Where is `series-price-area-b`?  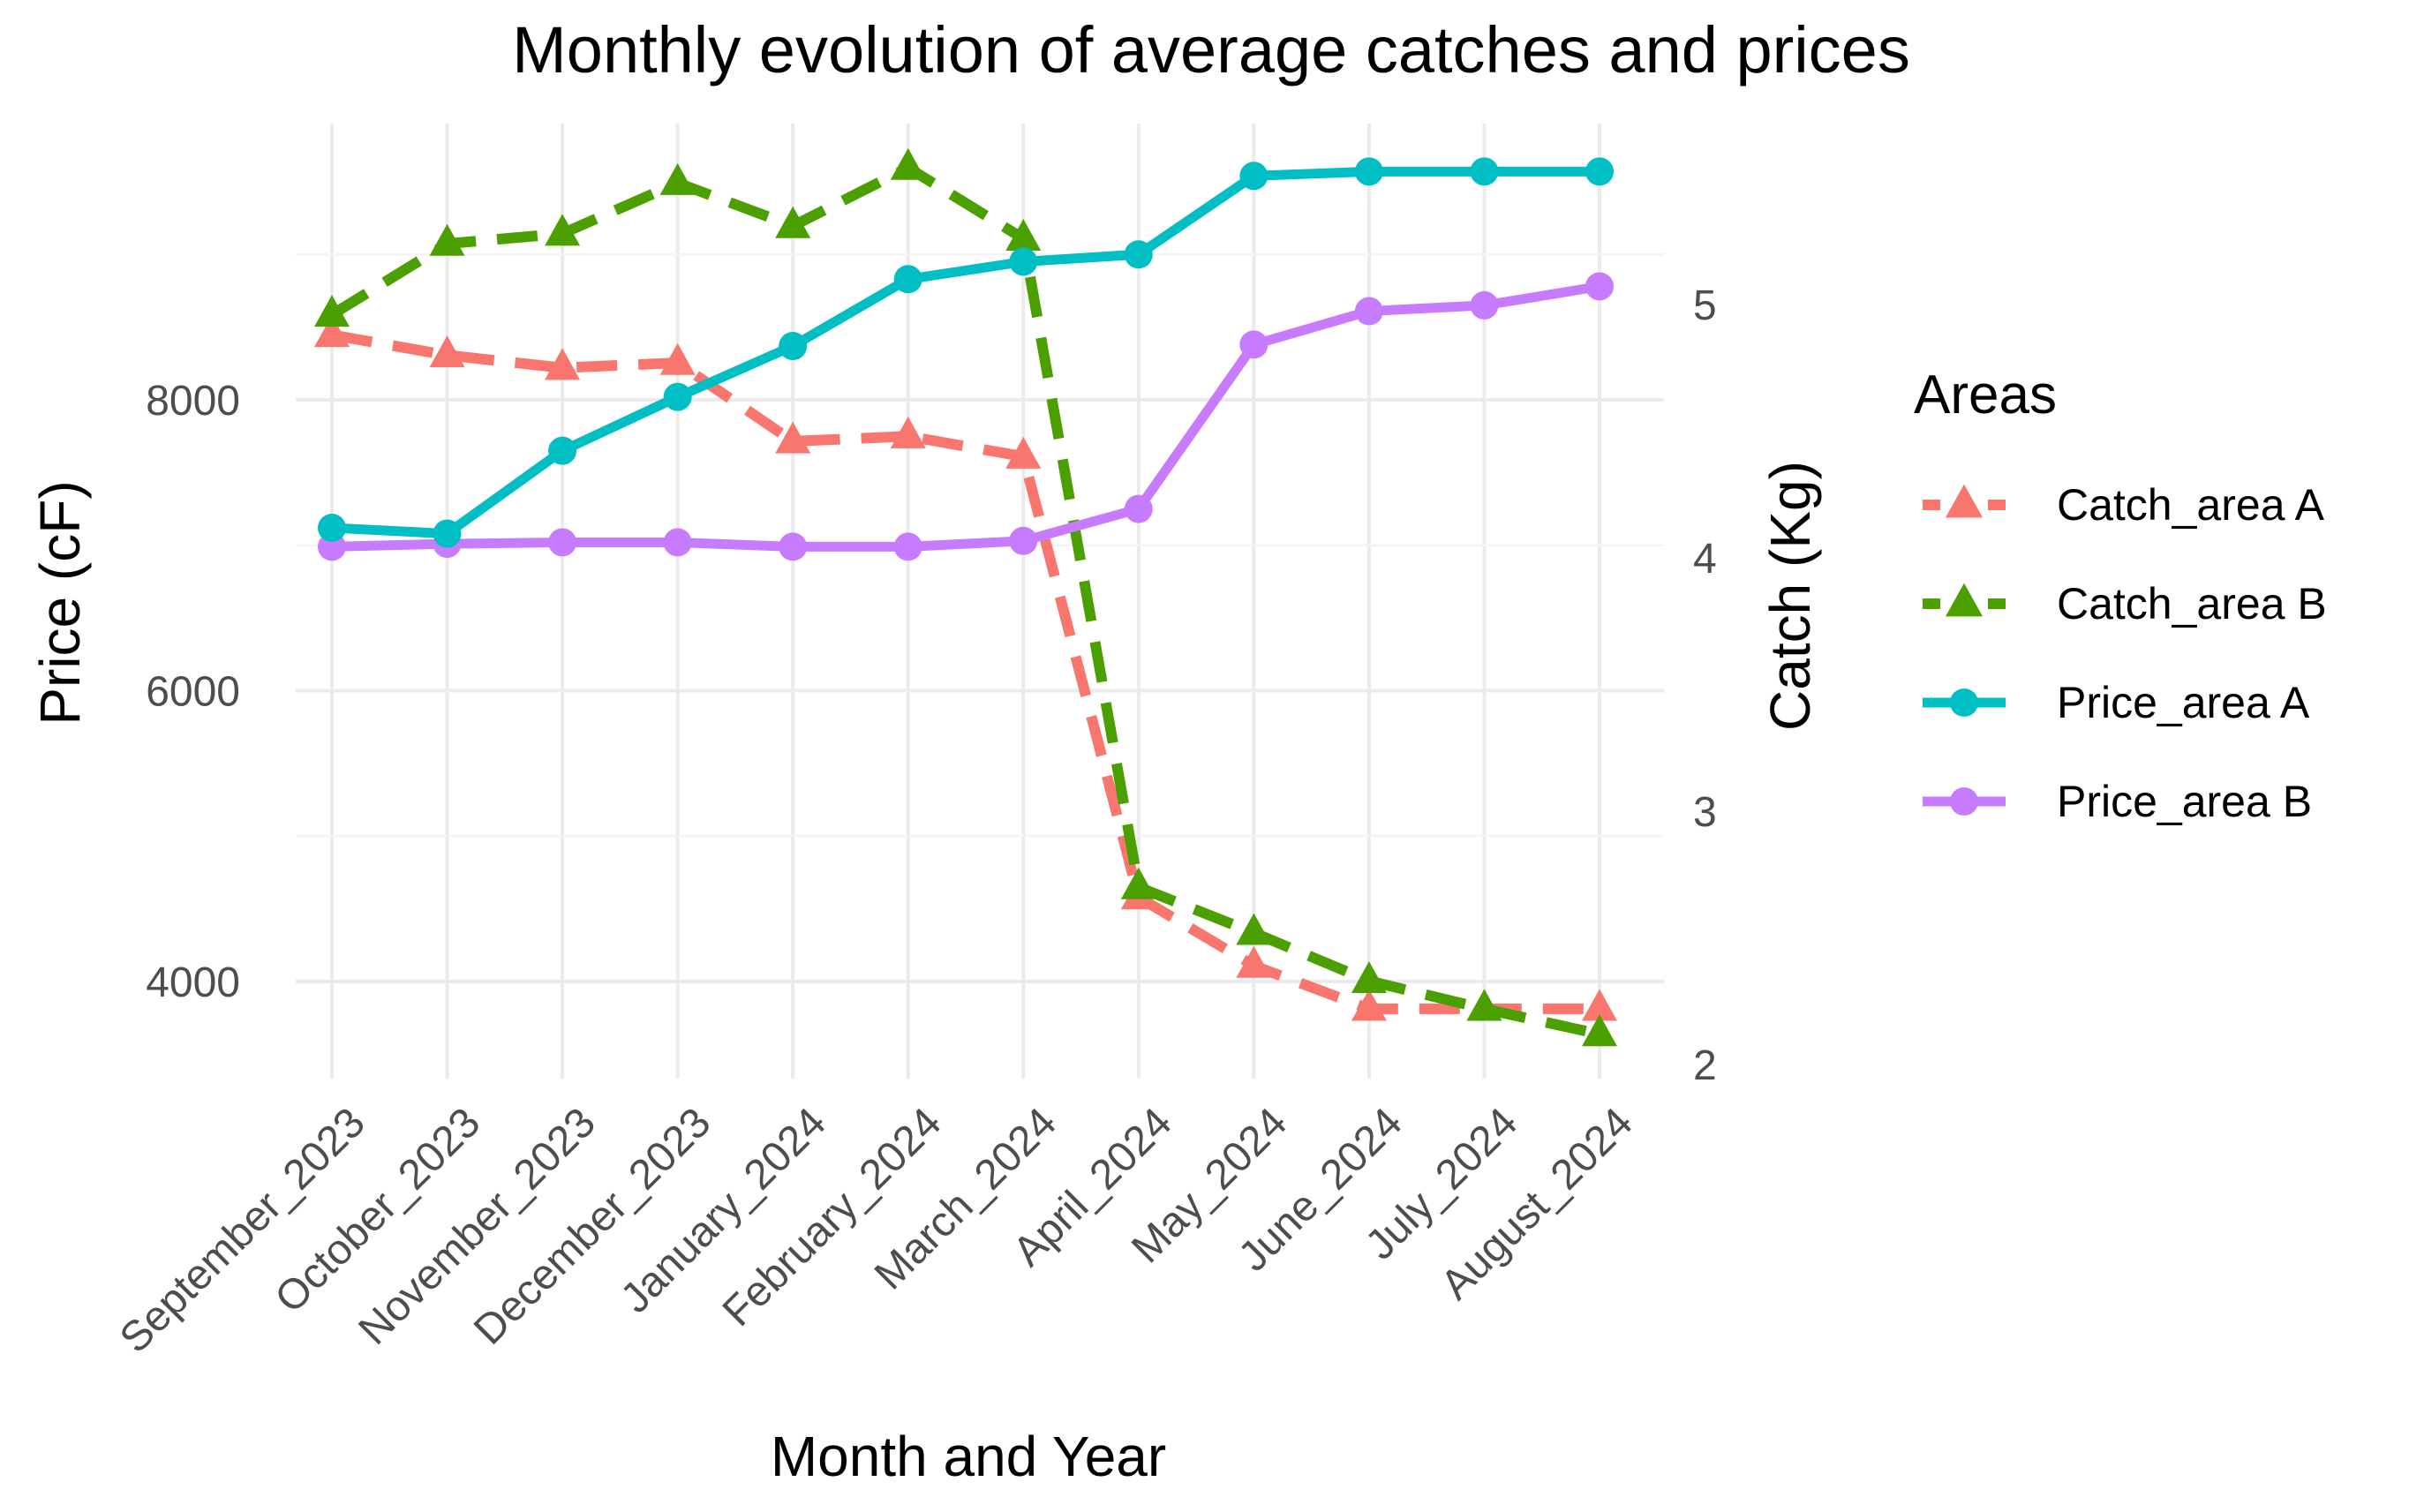 series-price-area-b is located at coordinates (966, 416).